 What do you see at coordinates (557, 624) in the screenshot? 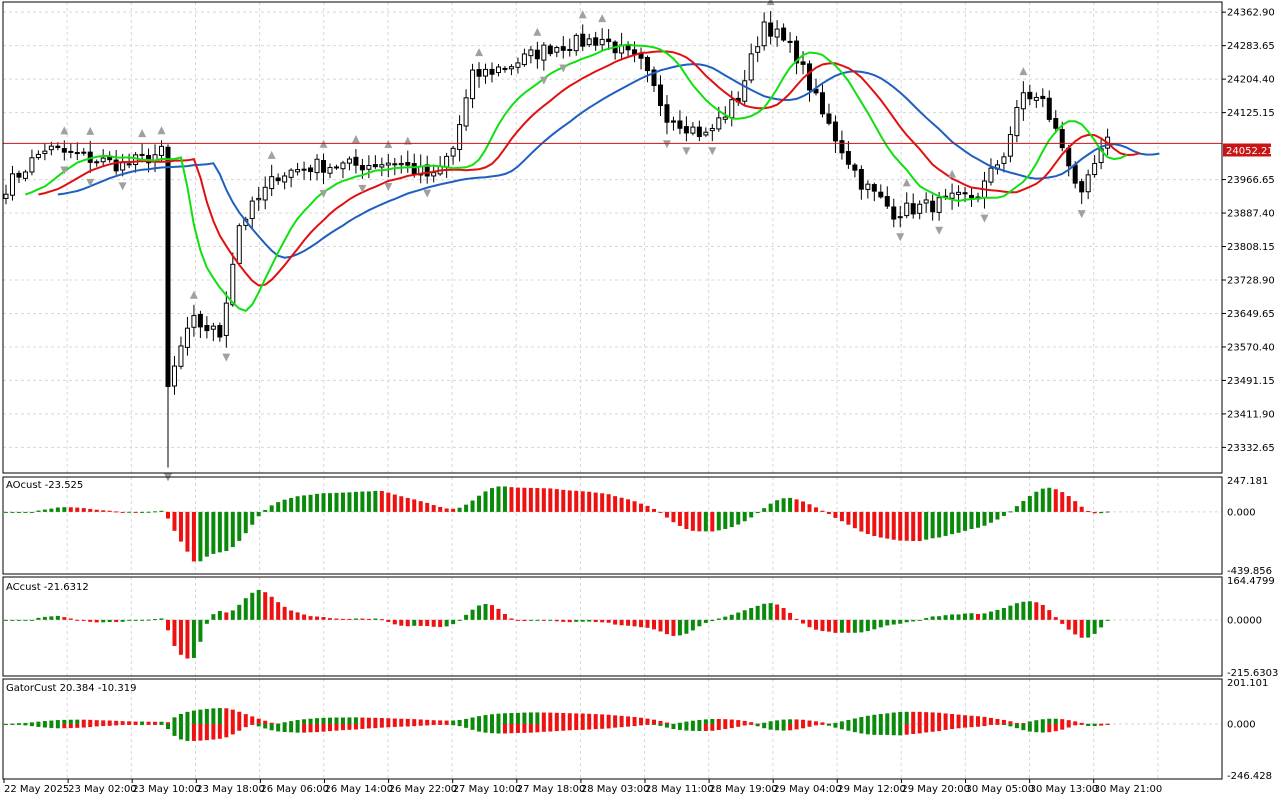
I see `ac-indicator-pane` at bounding box center [557, 624].